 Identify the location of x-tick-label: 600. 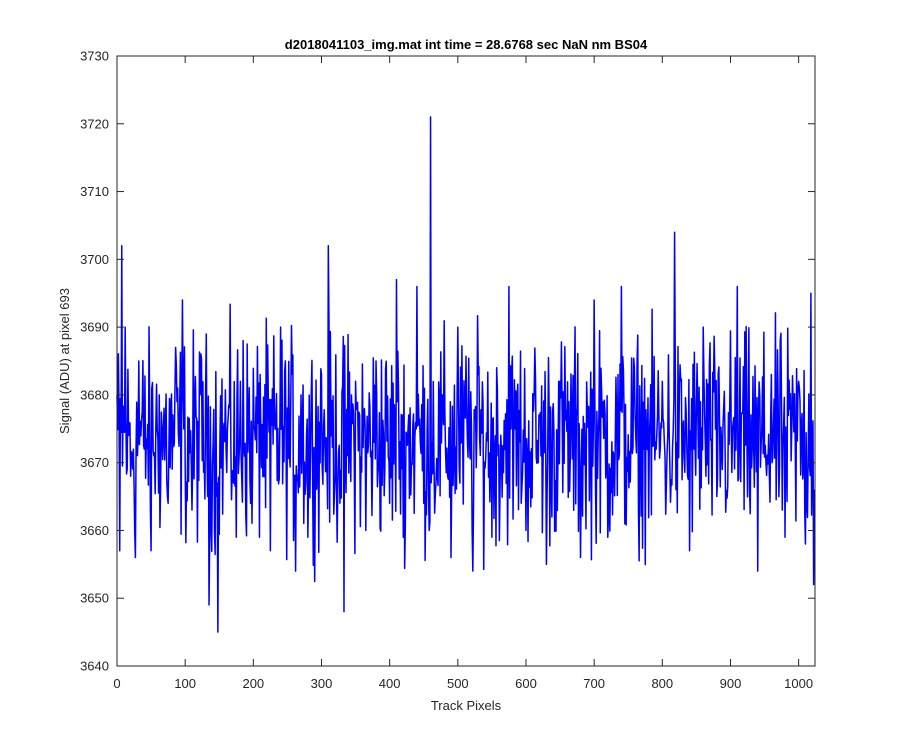
(526, 683).